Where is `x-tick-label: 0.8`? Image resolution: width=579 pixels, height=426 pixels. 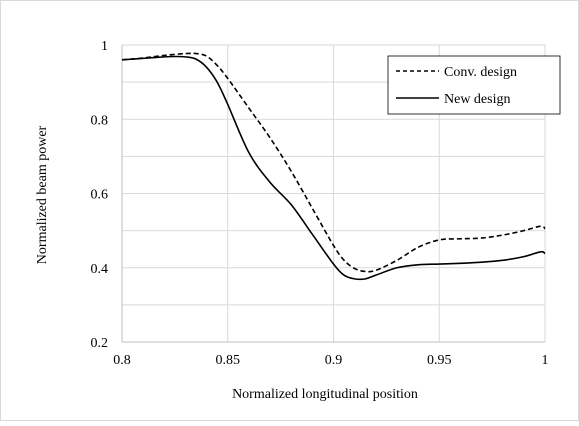
x-tick-label: 0.8 is located at coordinates (122, 360).